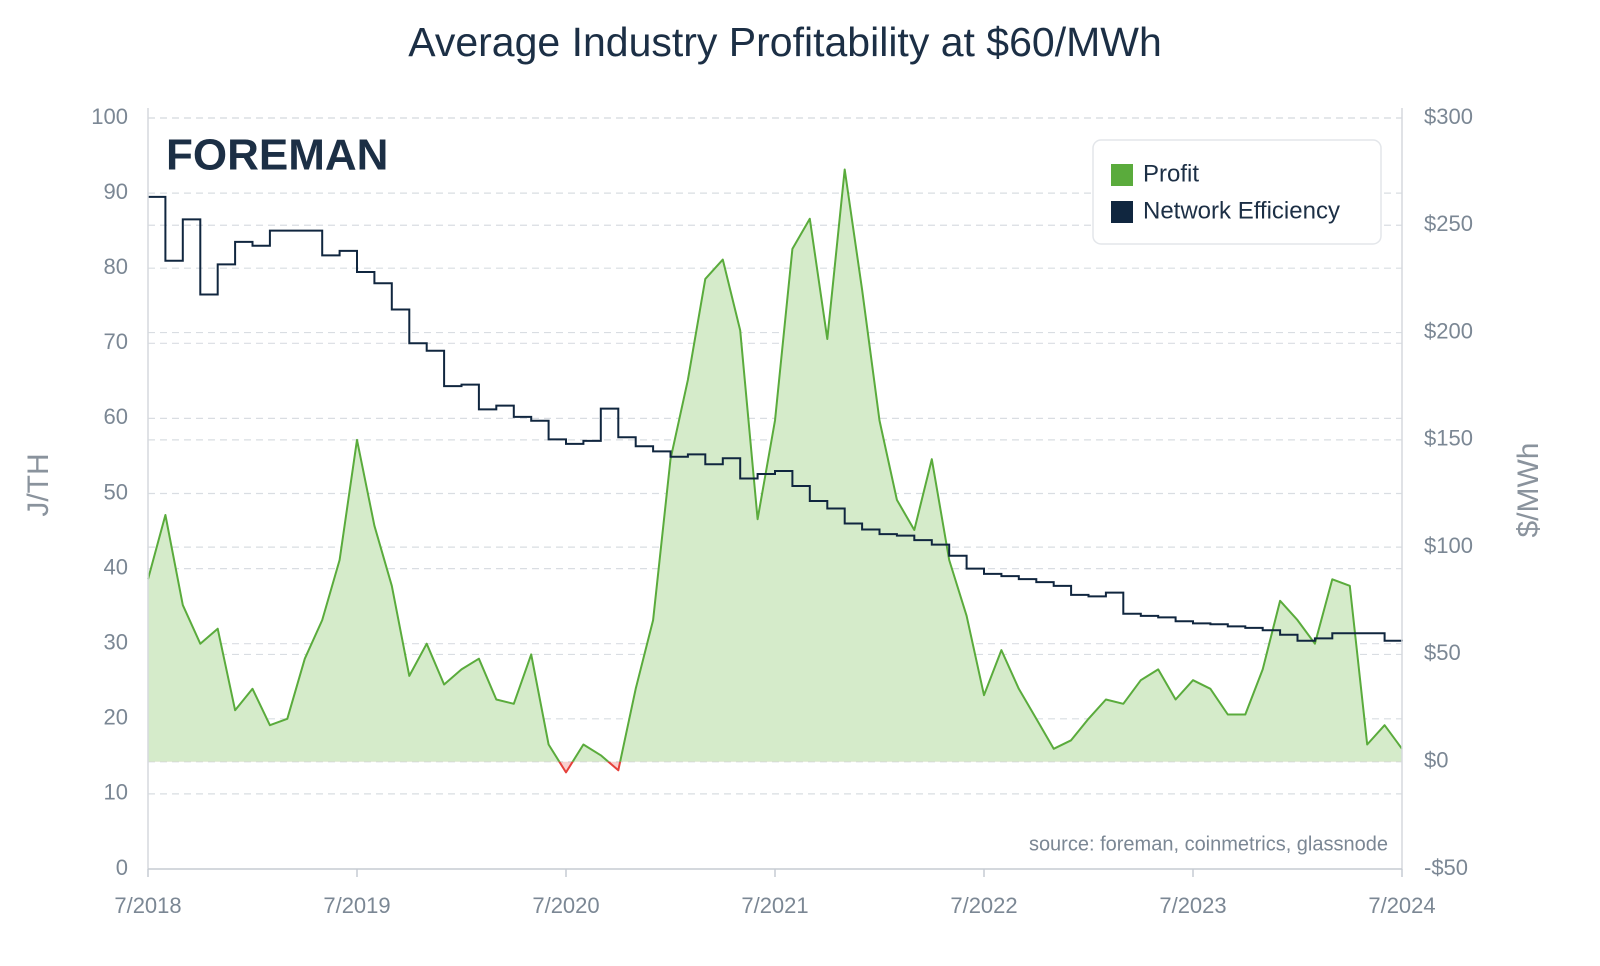 The height and width of the screenshot is (966, 1600). Describe the element at coordinates (116, 491) in the screenshot. I see `y-tick-label: 50` at that location.